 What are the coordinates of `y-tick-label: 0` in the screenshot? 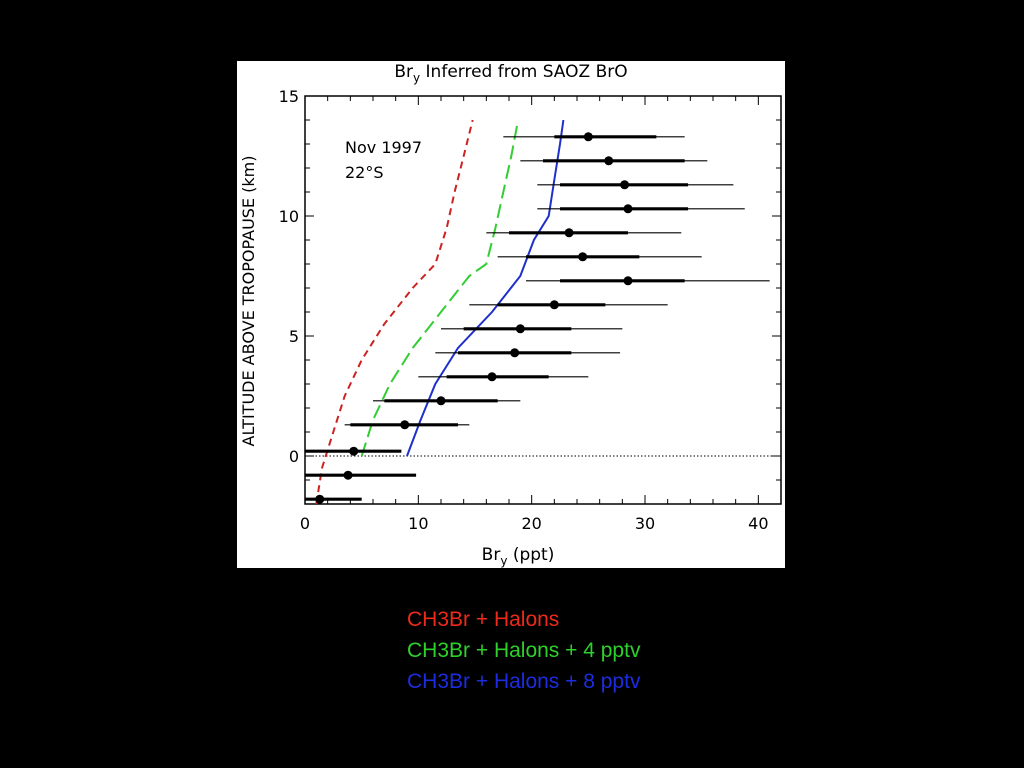 It's located at (294, 456).